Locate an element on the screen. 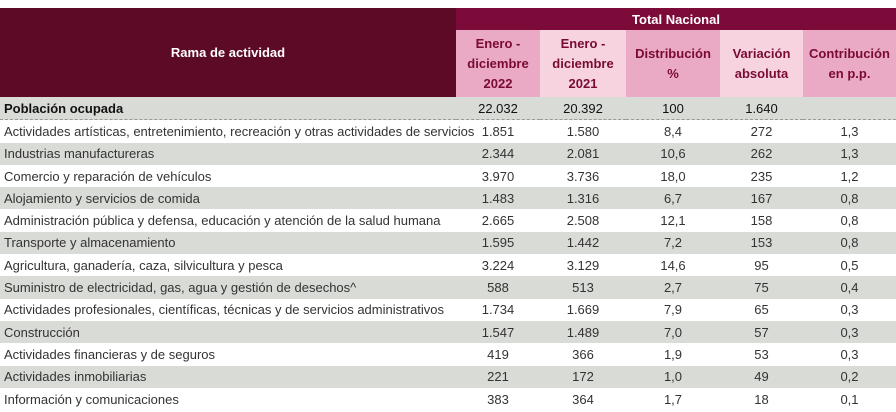  cell-value: 7,0 is located at coordinates (673, 332).